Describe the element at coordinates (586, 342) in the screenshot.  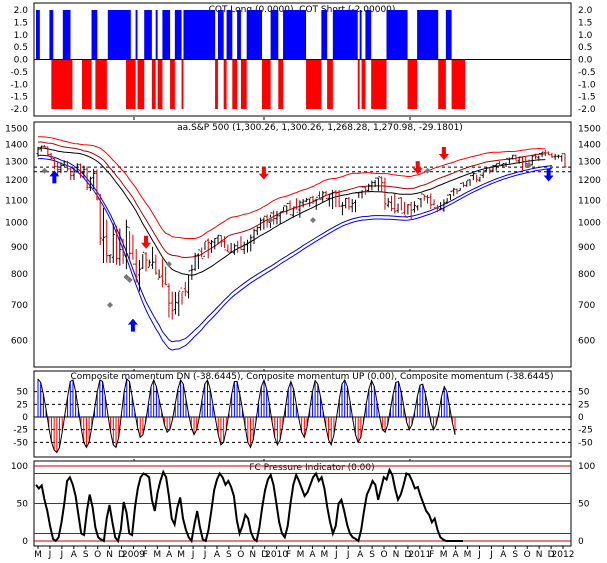
I see `price-tick-right: 600` at that location.